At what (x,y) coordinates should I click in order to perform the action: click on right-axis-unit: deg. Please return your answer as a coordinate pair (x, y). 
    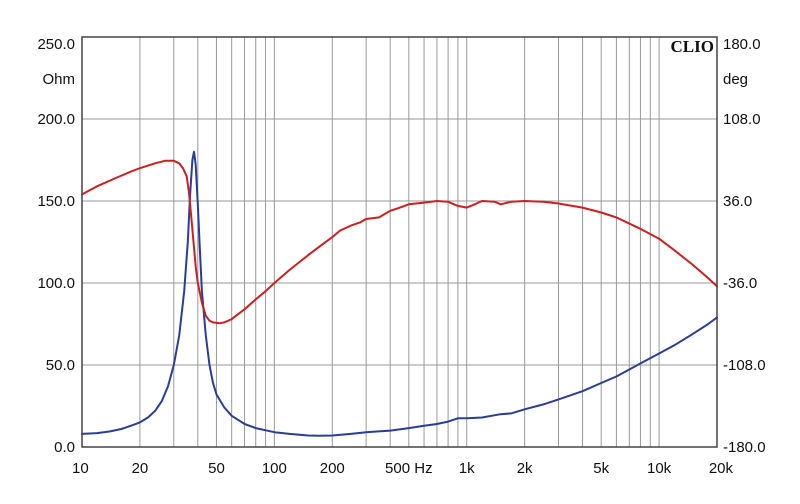
    Looking at the image, I should click on (735, 79).